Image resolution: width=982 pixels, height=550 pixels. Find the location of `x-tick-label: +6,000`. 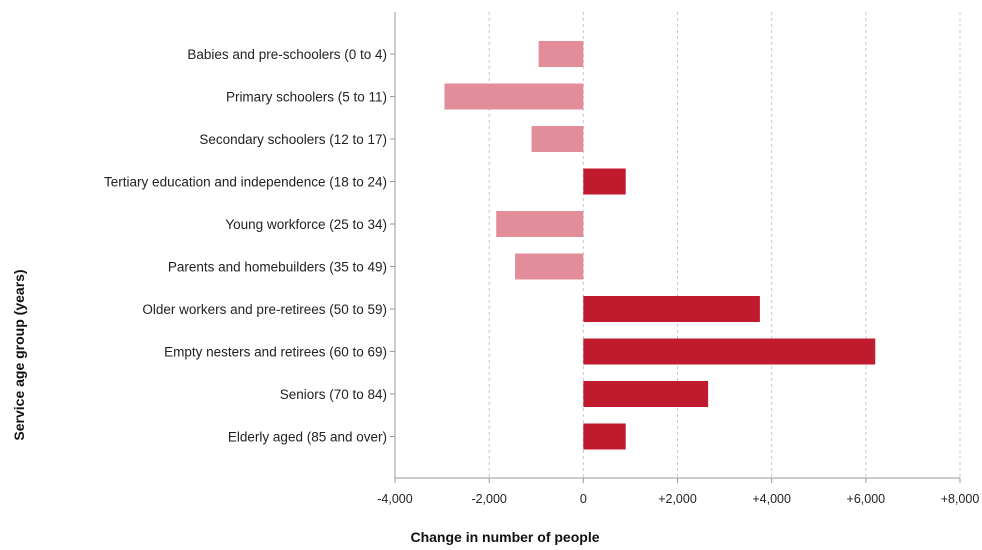

x-tick-label: +6,000 is located at coordinates (866, 499).